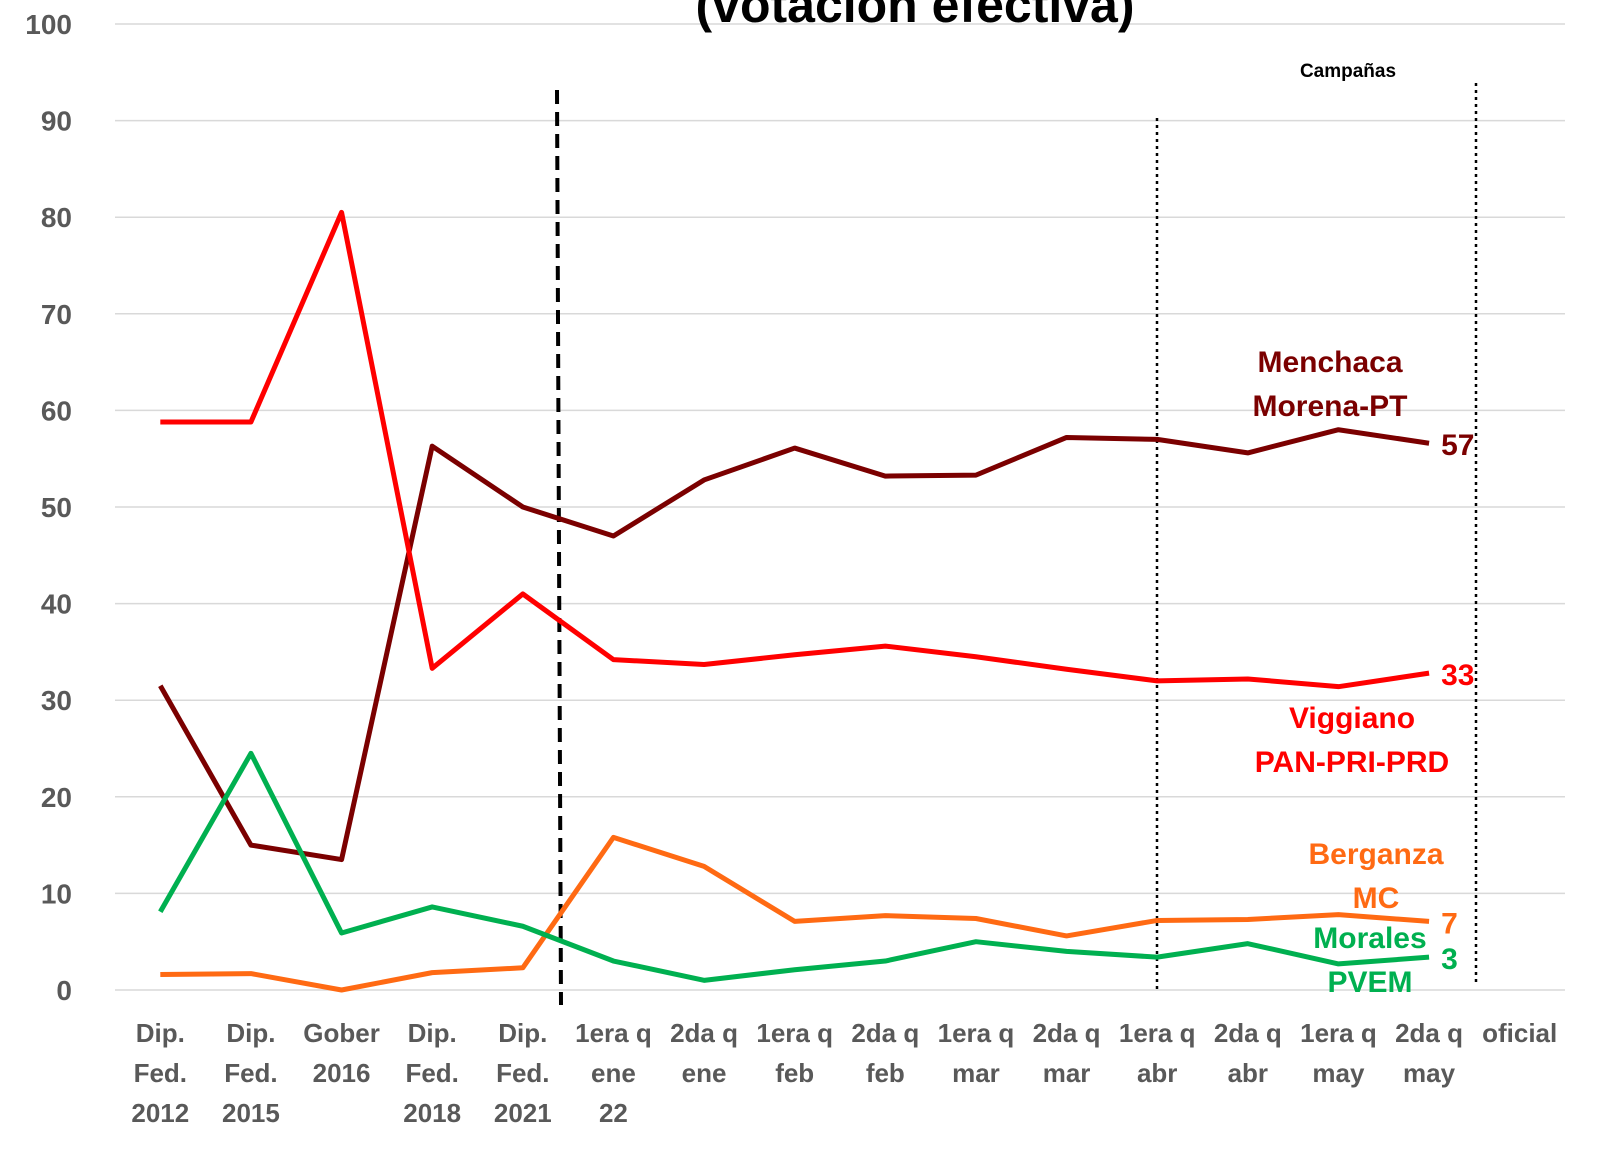 The image size is (1623, 1166). What do you see at coordinates (341, 1053) in the screenshot?
I see `x-tick-label: Gober 2016` at bounding box center [341, 1053].